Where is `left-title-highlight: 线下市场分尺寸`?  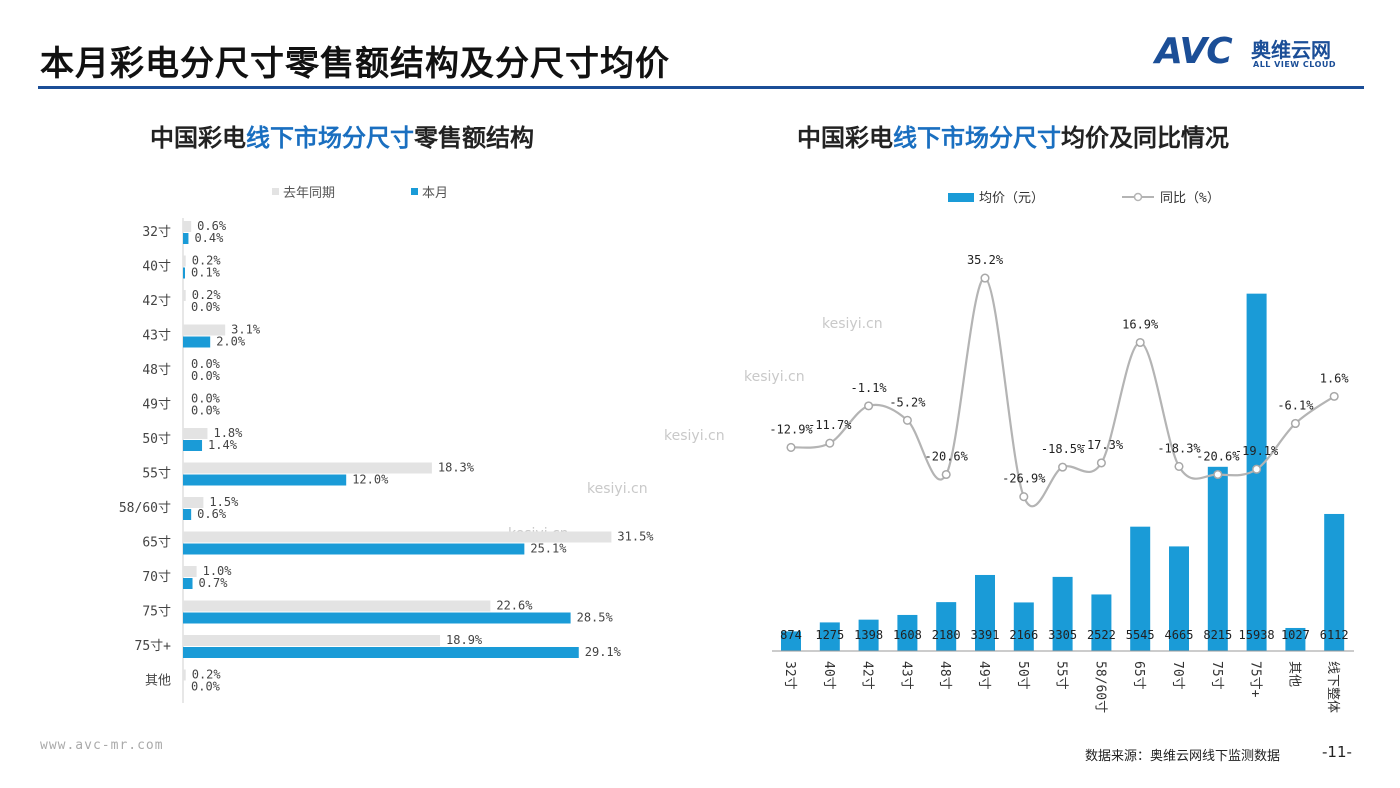 left-title-highlight: 线下市场分尺寸 is located at coordinates (330, 138).